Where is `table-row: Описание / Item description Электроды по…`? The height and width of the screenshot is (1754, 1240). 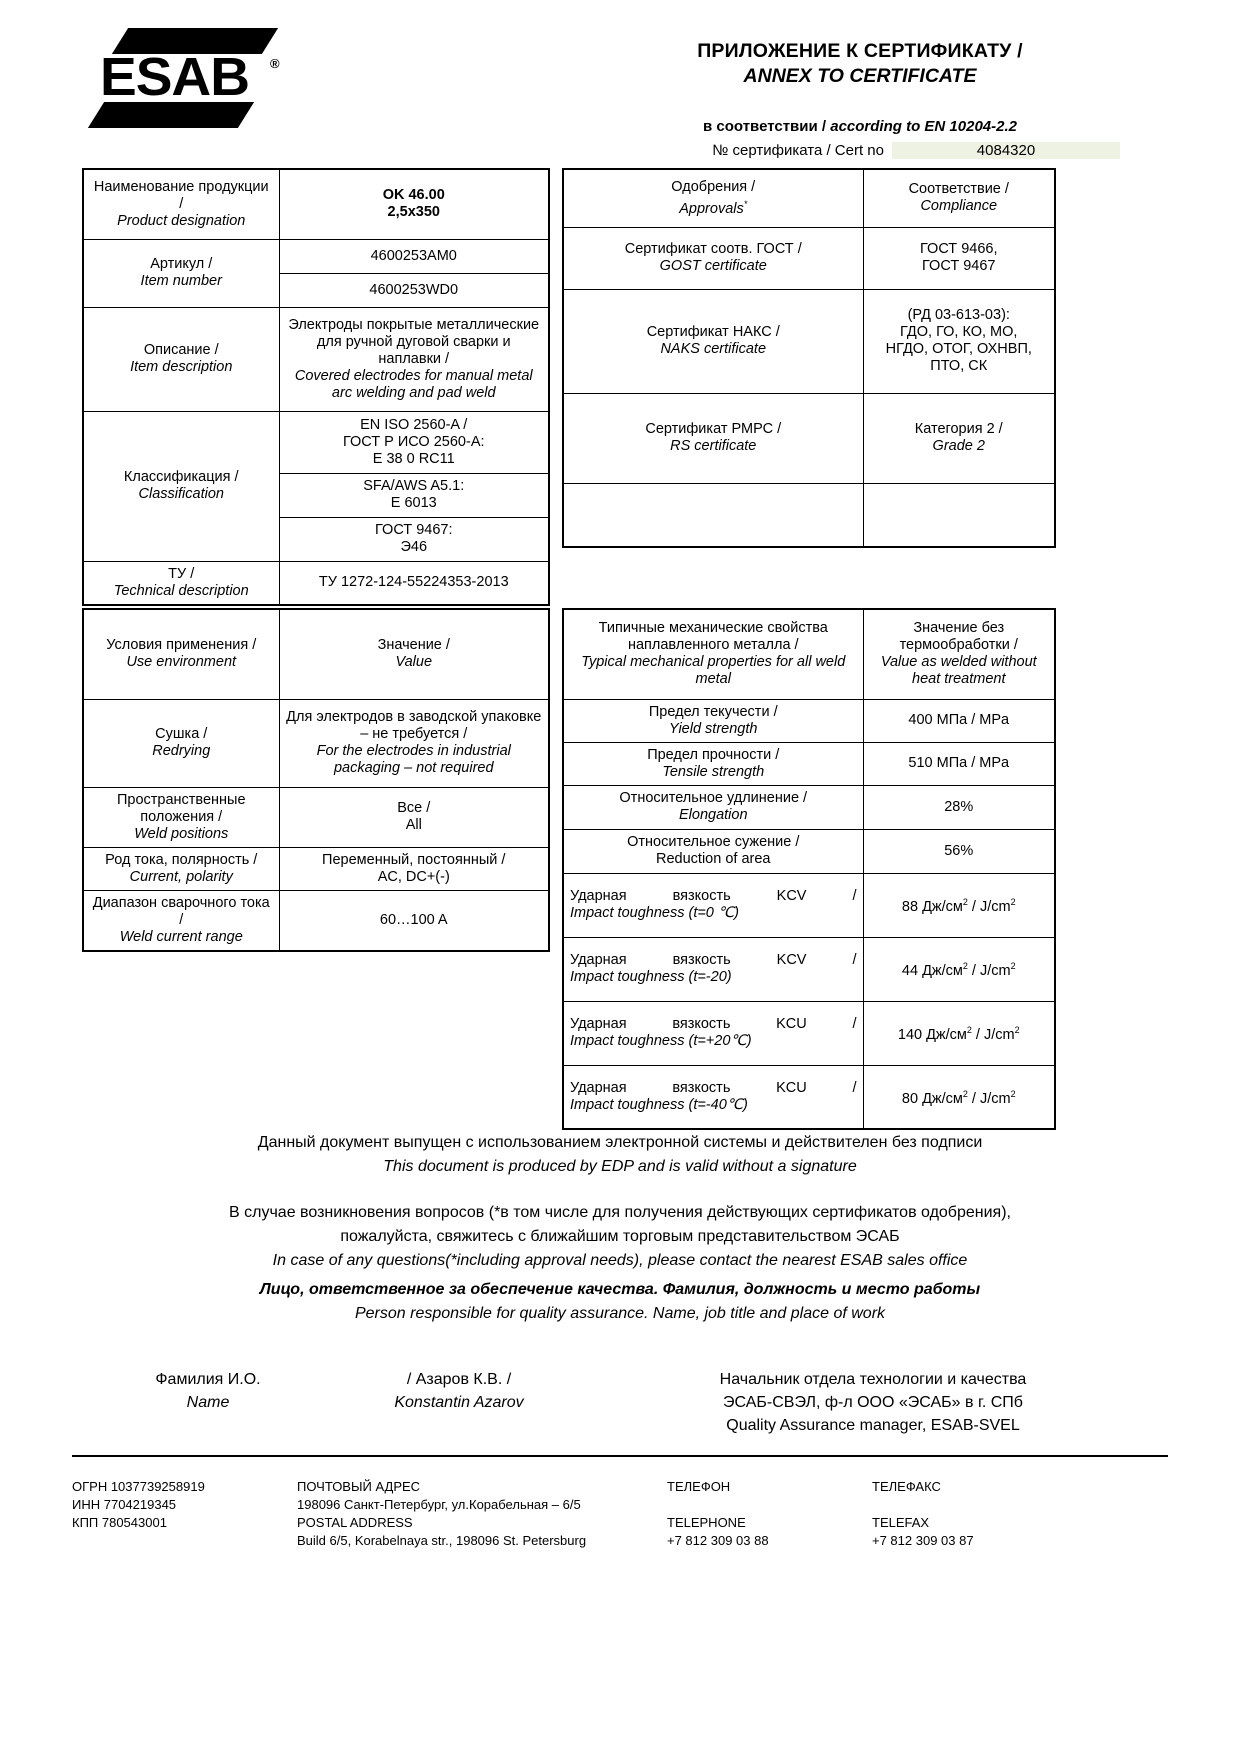
table-row: Описание / Item description Электроды по… is located at coordinates (316, 359).